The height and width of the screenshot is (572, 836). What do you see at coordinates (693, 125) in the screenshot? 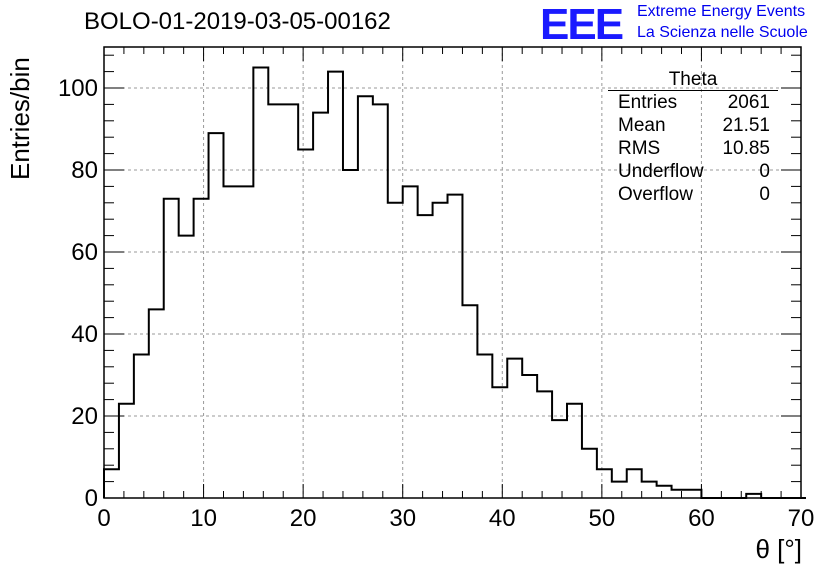
I see `stats-row-mean: Mean 21.51` at bounding box center [693, 125].